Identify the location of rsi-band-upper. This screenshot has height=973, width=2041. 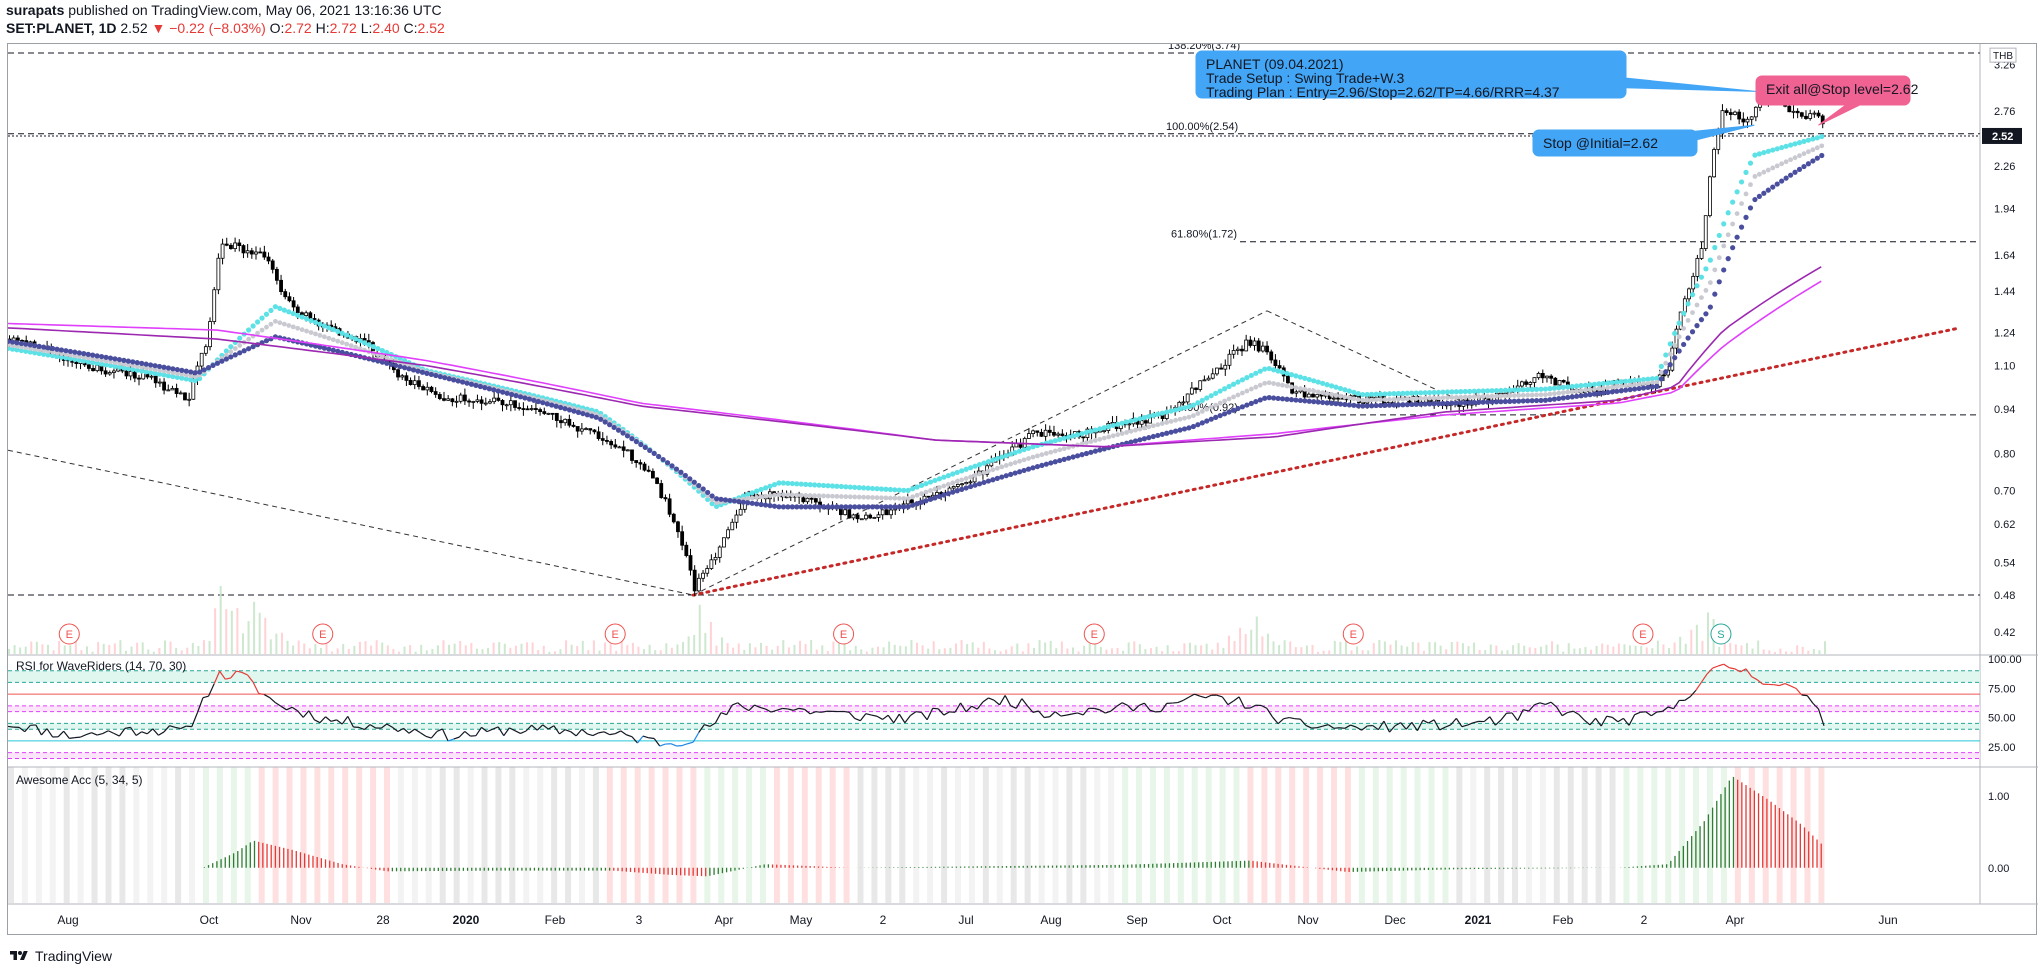
(994, 708).